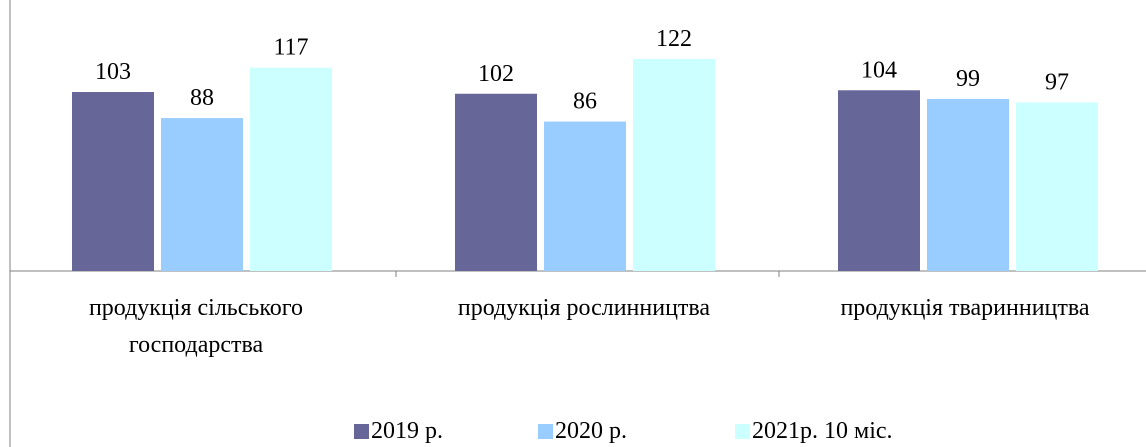 The width and height of the screenshot is (1146, 447). Describe the element at coordinates (361, 431) in the screenshot. I see `legend-swatch-2019` at that location.